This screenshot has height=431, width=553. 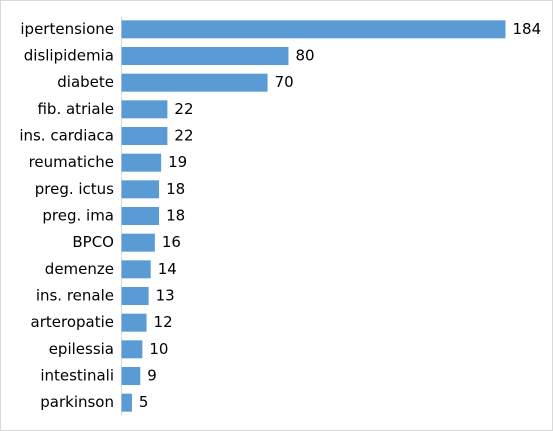 I want to click on data-label: 5, so click(x=144, y=402).